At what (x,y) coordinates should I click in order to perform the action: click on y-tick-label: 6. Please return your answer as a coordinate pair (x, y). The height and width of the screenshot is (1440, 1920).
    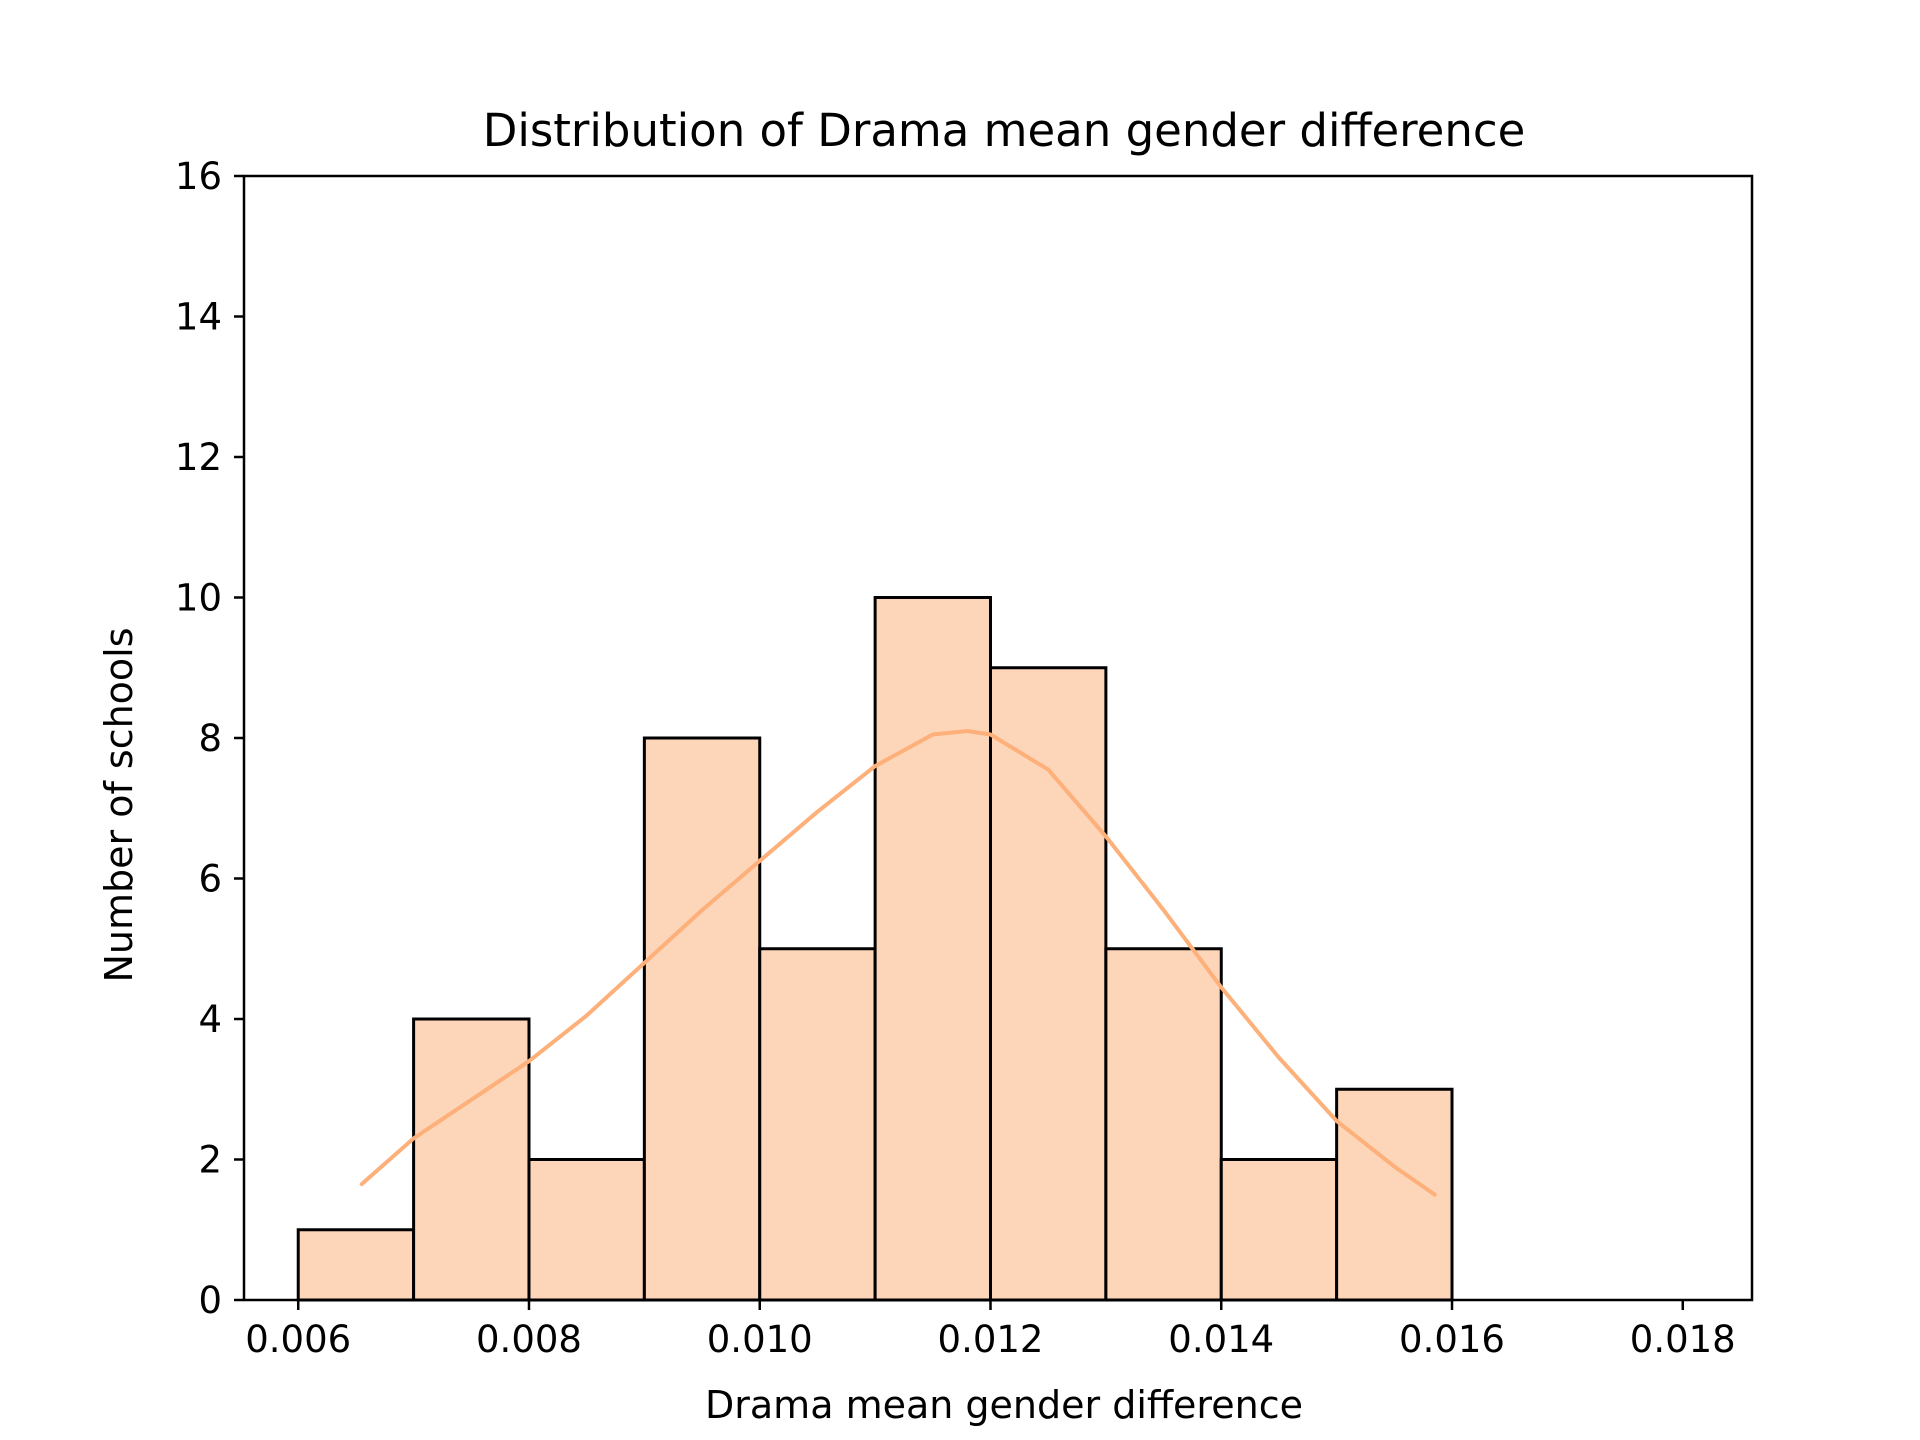
    Looking at the image, I should click on (210, 879).